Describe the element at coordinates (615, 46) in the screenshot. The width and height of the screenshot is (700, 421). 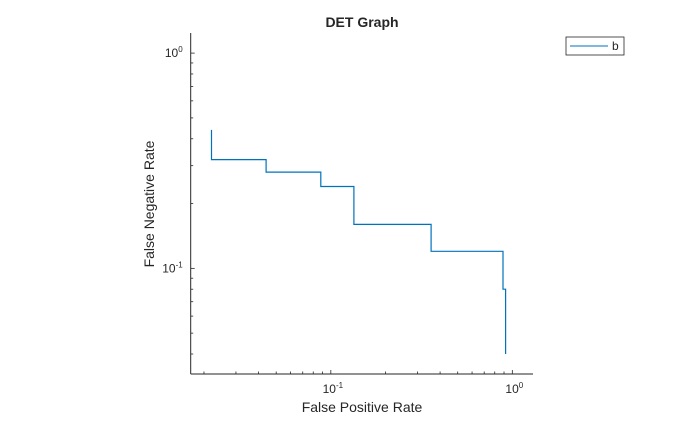
I see `legend-label-b: b` at that location.